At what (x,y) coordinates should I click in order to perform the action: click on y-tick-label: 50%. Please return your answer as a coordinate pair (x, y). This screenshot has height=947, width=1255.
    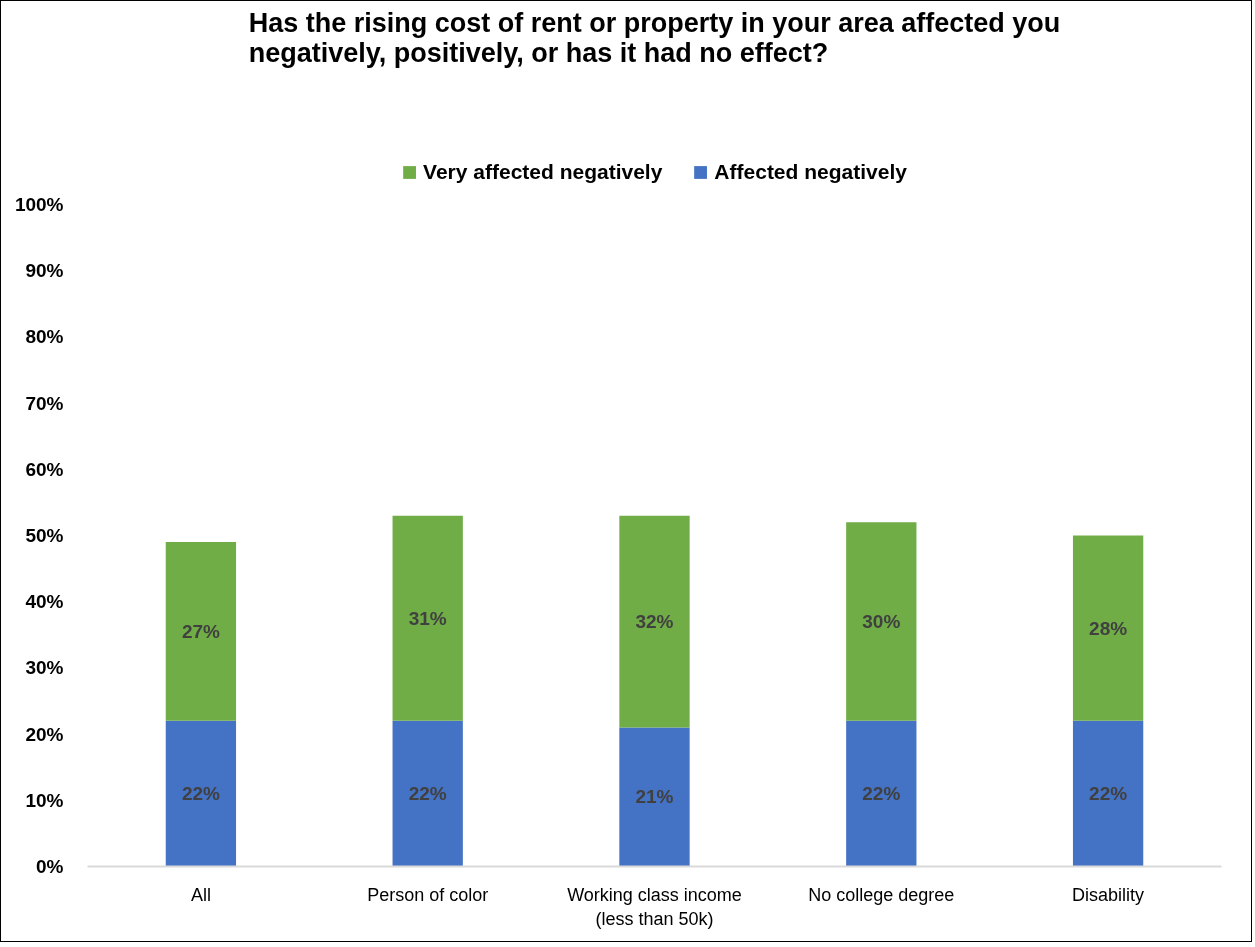
    Looking at the image, I should click on (44, 535).